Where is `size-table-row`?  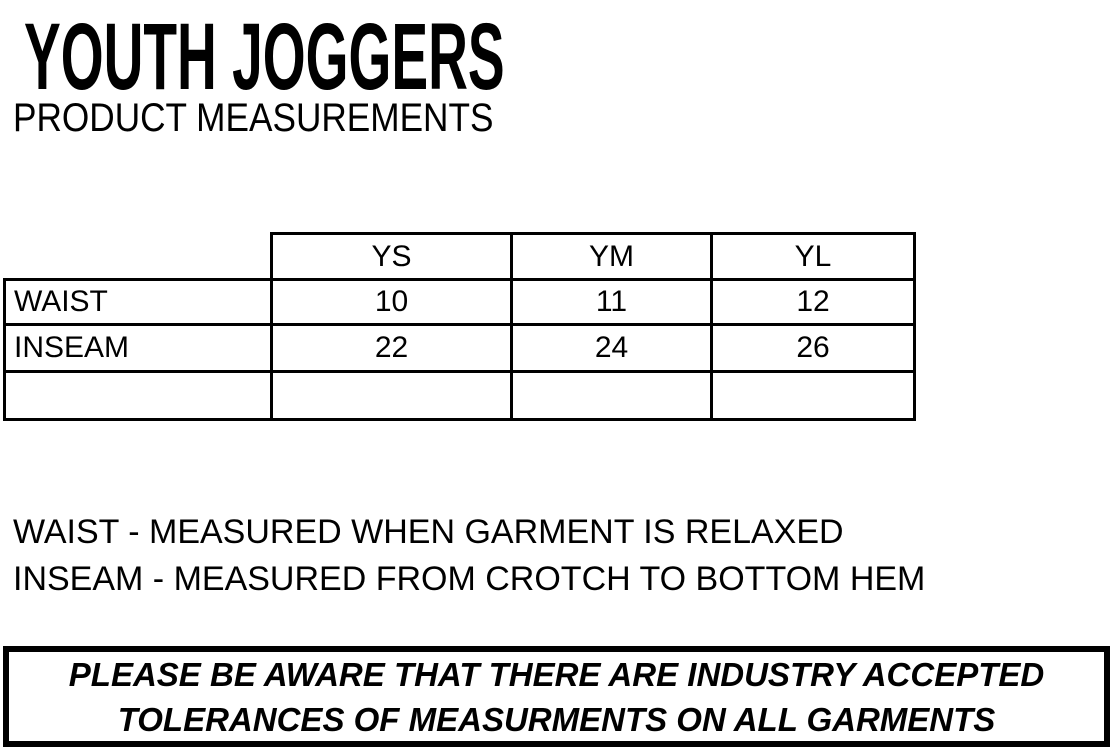
size-table-row is located at coordinates (459, 395).